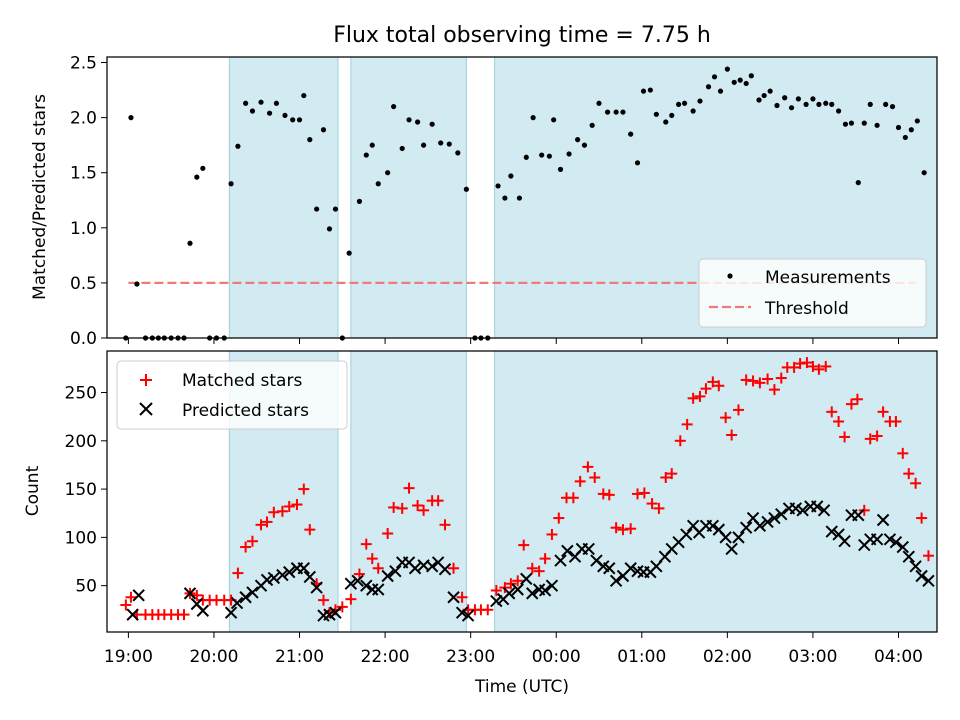  I want to click on bottom-ylabel: Count, so click(33, 490).